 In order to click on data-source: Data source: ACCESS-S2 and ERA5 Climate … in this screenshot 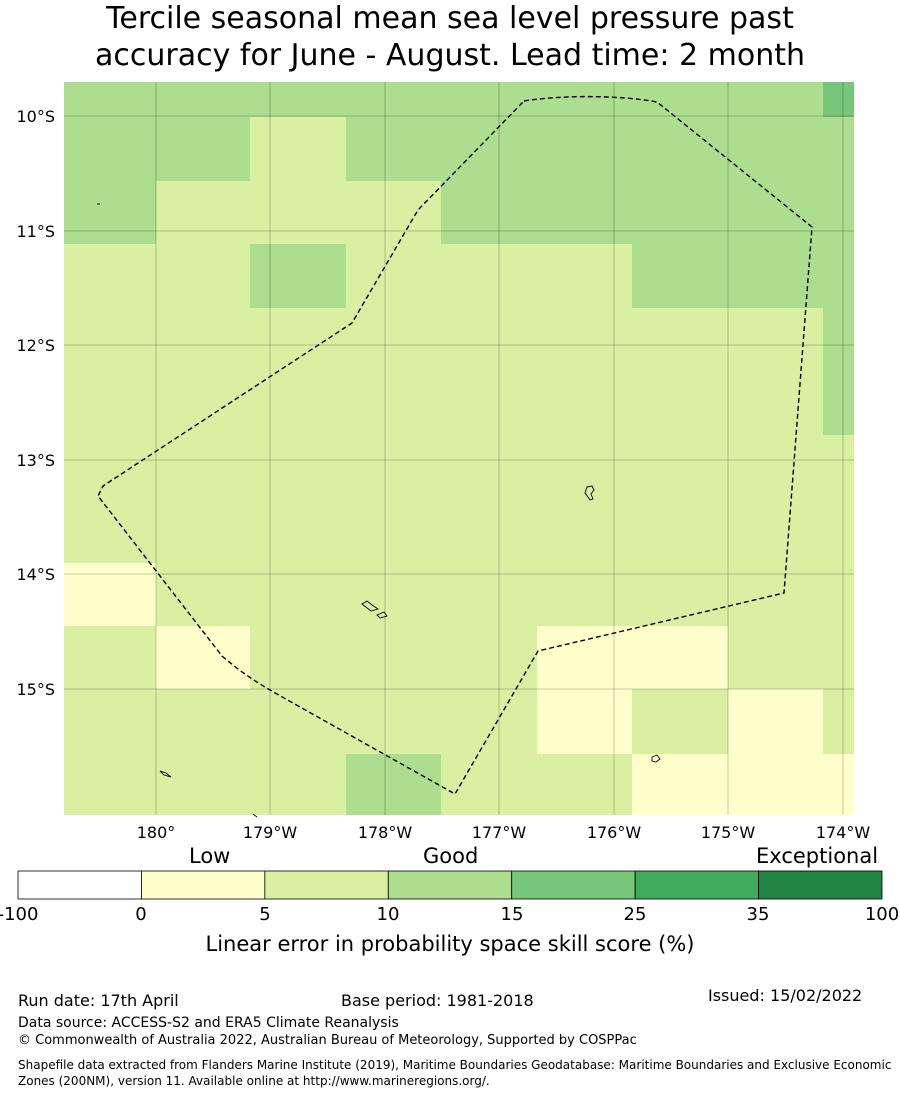, I will do `click(208, 1023)`.